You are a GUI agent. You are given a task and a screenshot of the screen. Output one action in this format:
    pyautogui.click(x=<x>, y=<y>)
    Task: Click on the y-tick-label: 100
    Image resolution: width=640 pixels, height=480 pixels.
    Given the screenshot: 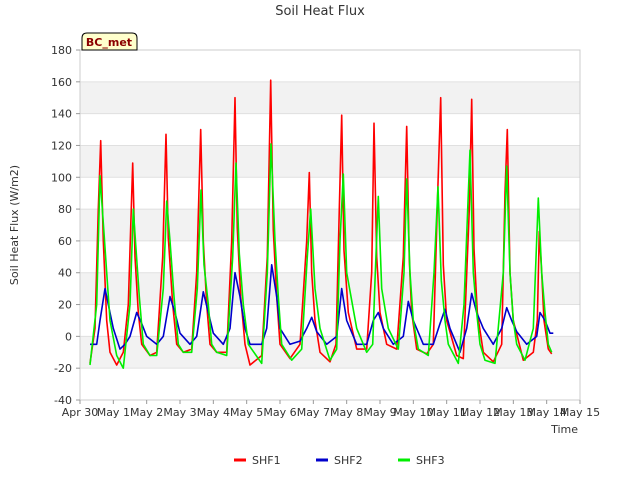 What is the action you would take?
    pyautogui.click(x=61, y=177)
    